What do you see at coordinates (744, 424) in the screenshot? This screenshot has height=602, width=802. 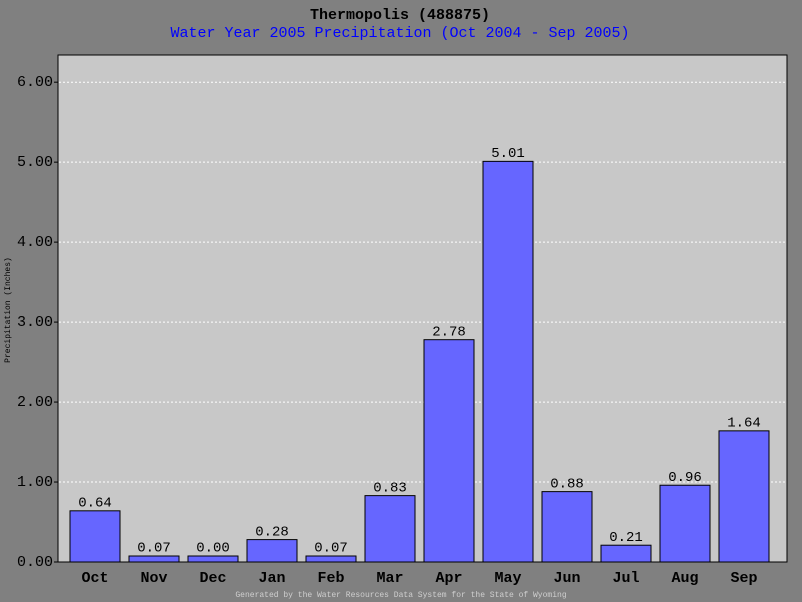 I see `data-label: 1.64` at bounding box center [744, 424].